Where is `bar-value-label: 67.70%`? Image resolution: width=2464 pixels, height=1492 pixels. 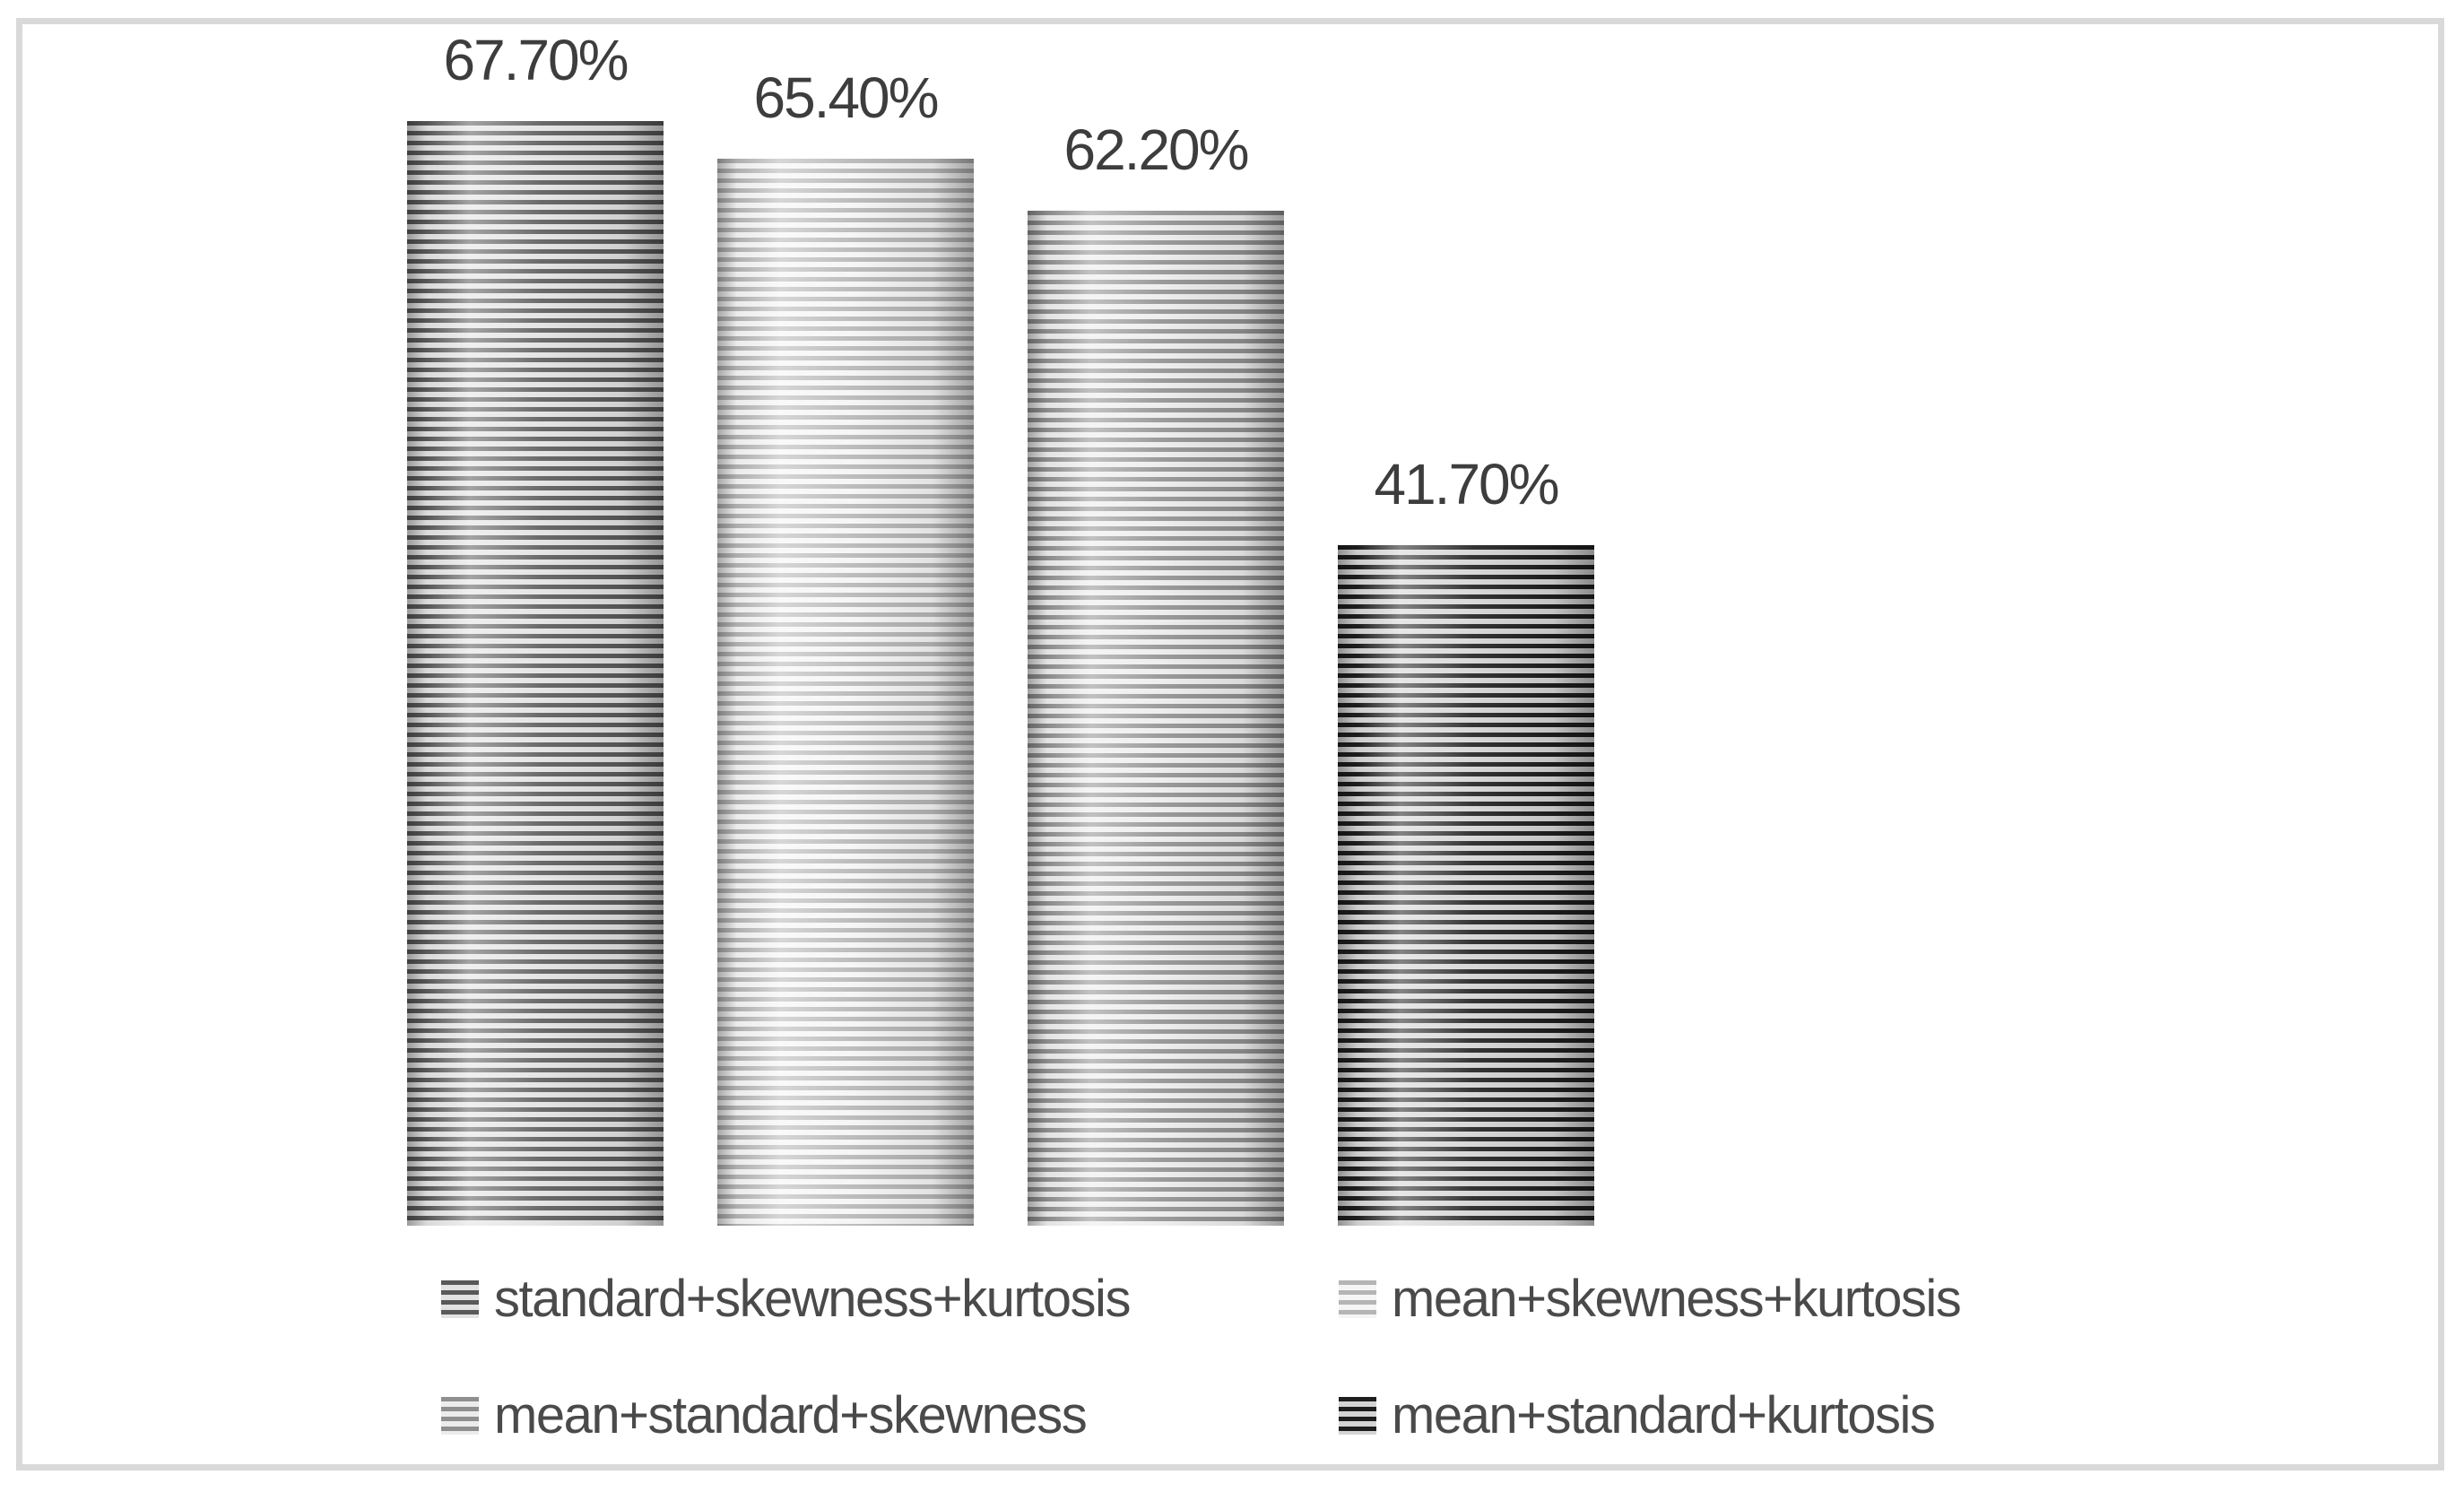 bar-value-label: 67.70% is located at coordinates (536, 60).